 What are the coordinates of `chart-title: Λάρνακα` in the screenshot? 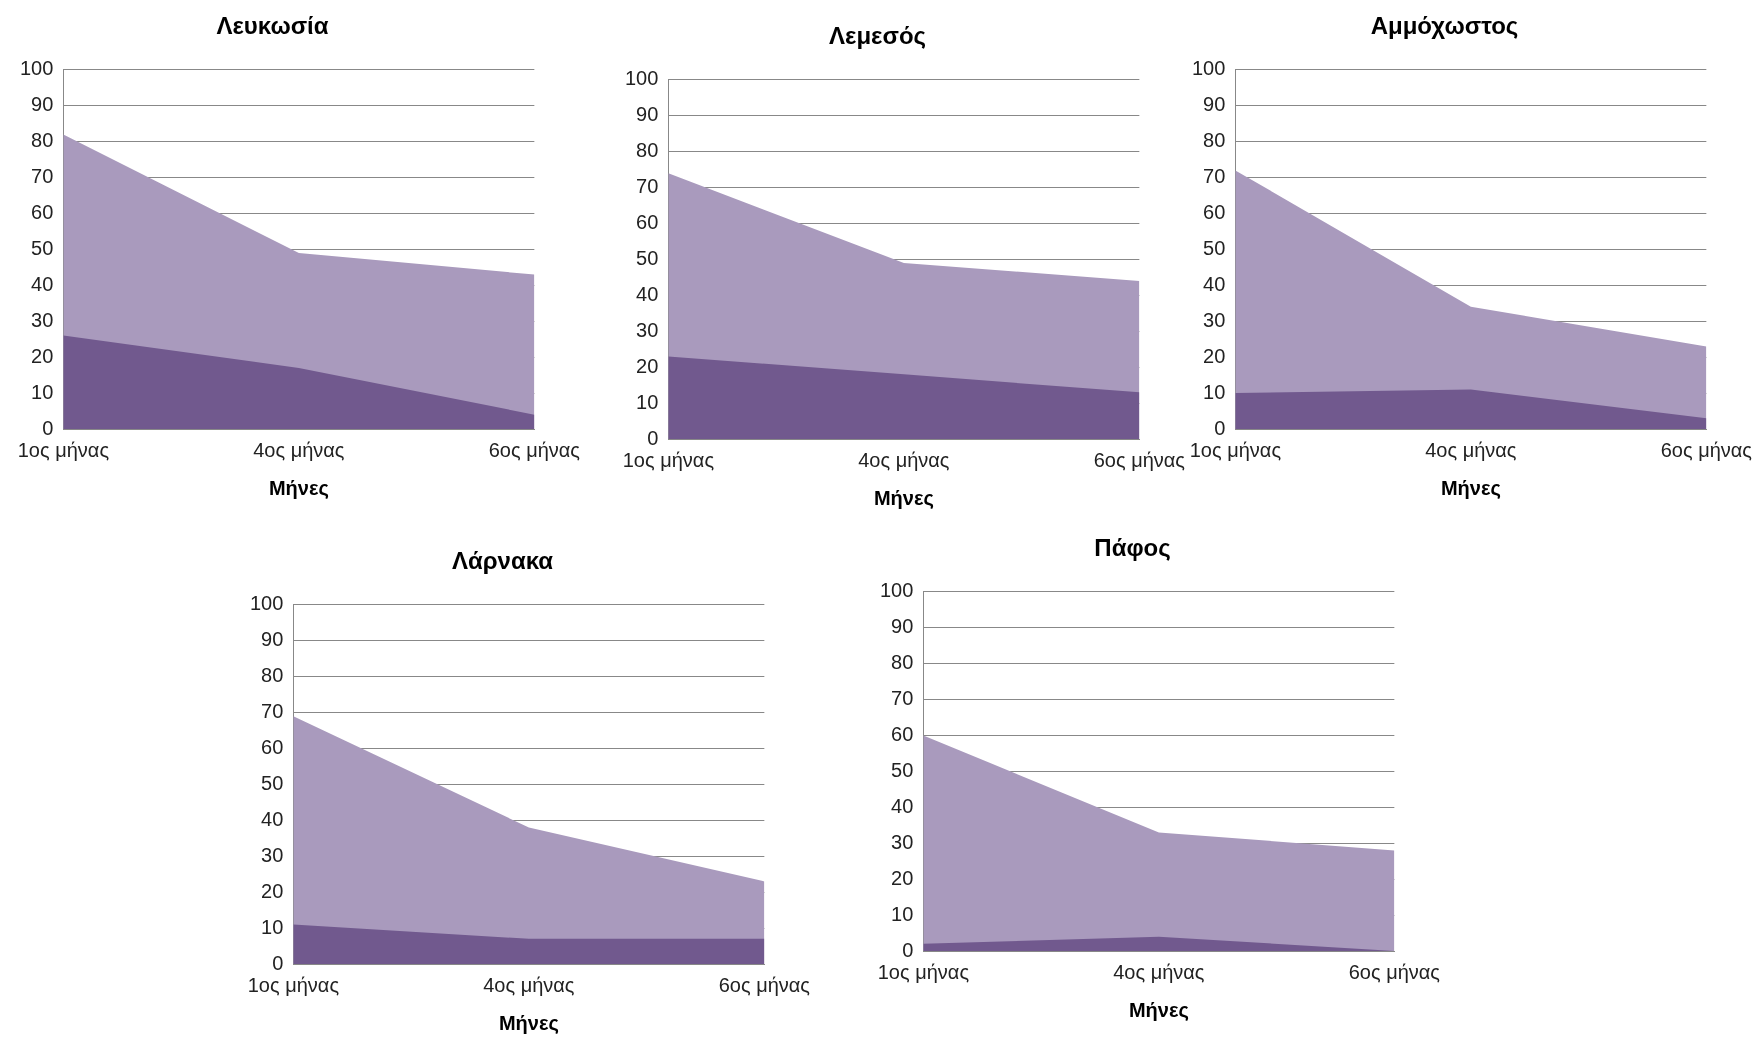 It's located at (502, 561).